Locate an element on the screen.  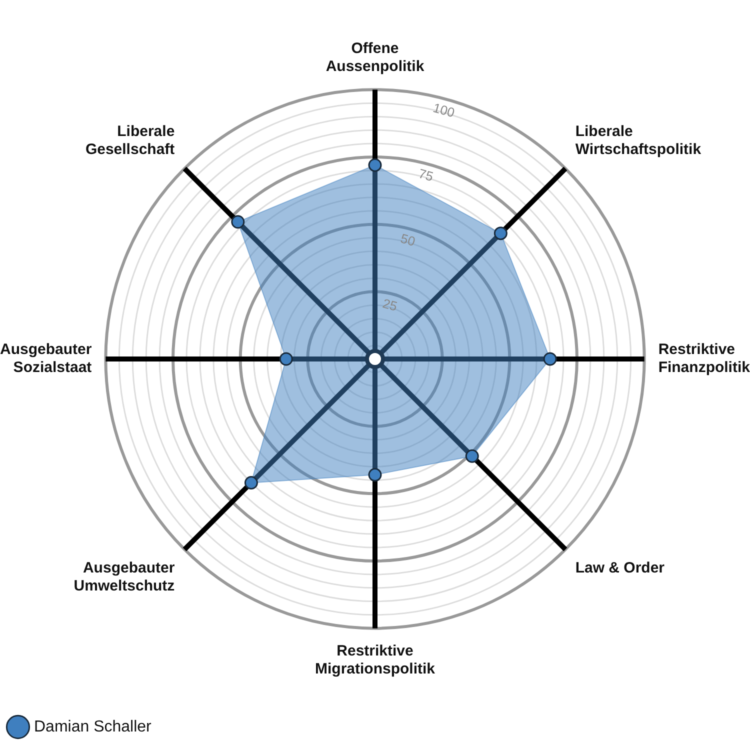
spoke-label: Ausgebauter Sozialstaat is located at coordinates (46, 358).